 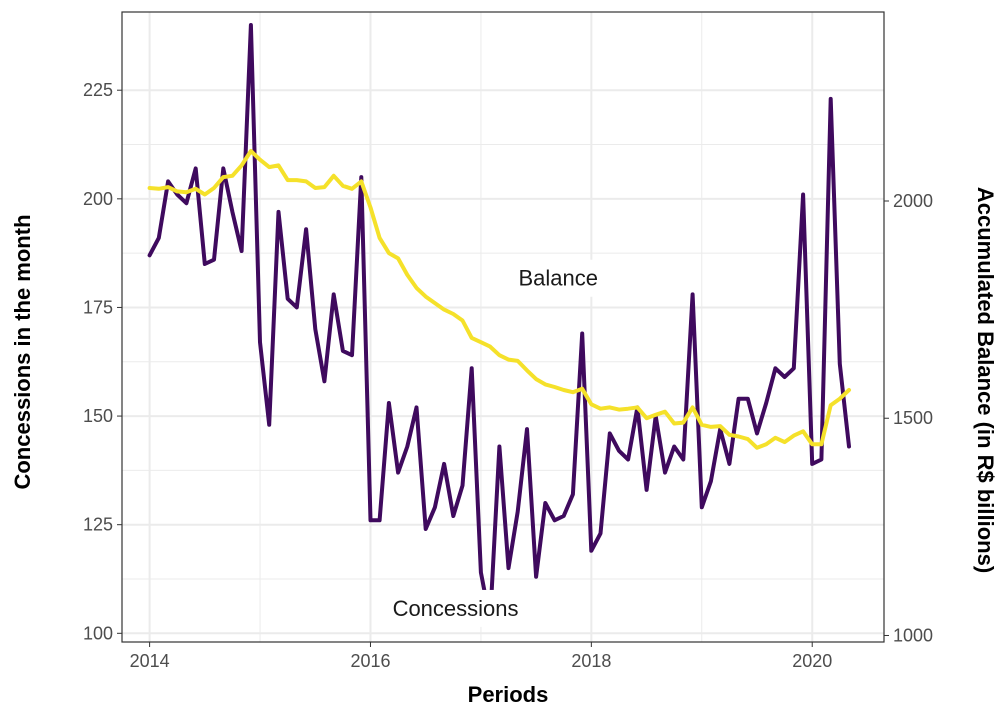 I want to click on annotation-text: Balance, so click(x=558, y=278).